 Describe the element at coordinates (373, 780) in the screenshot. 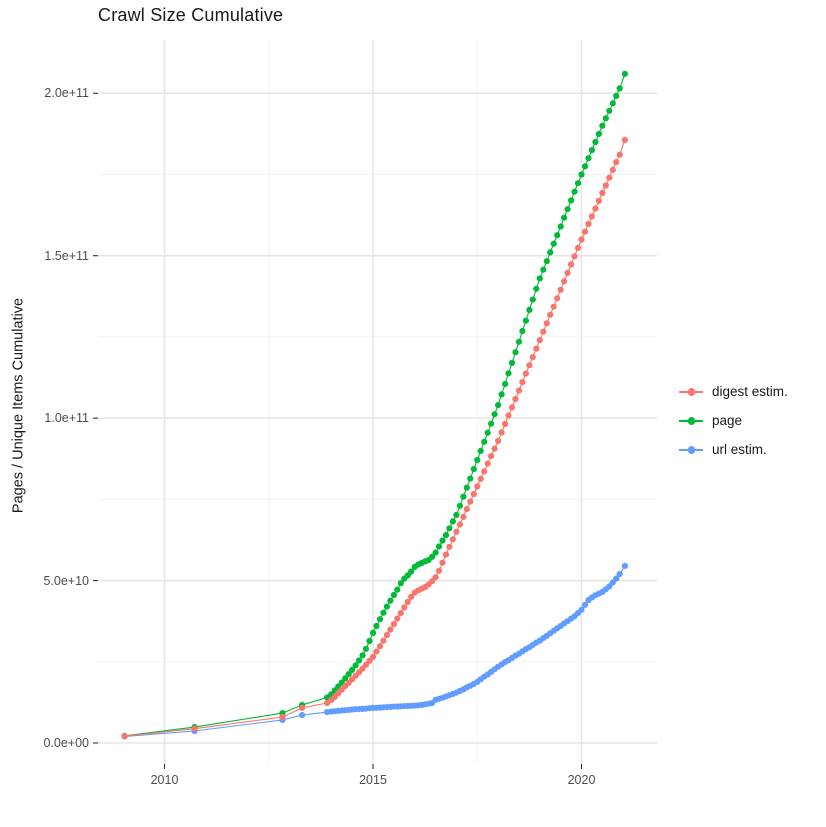

I see `x-tick-label: 2015` at that location.